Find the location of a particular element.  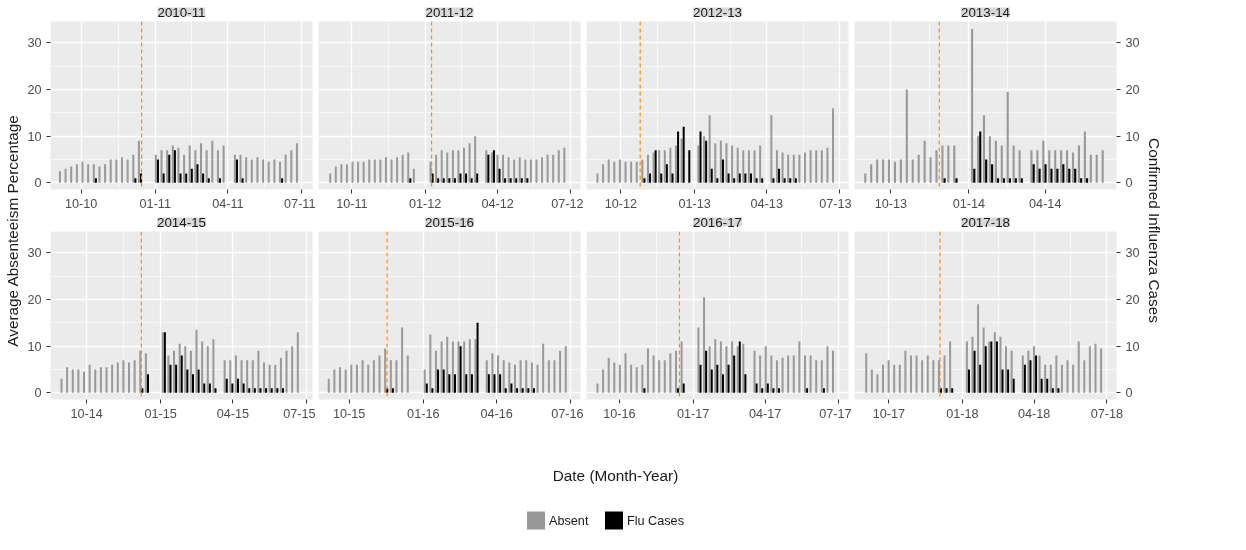

x-tick-label: 01-13 is located at coordinates (694, 203).